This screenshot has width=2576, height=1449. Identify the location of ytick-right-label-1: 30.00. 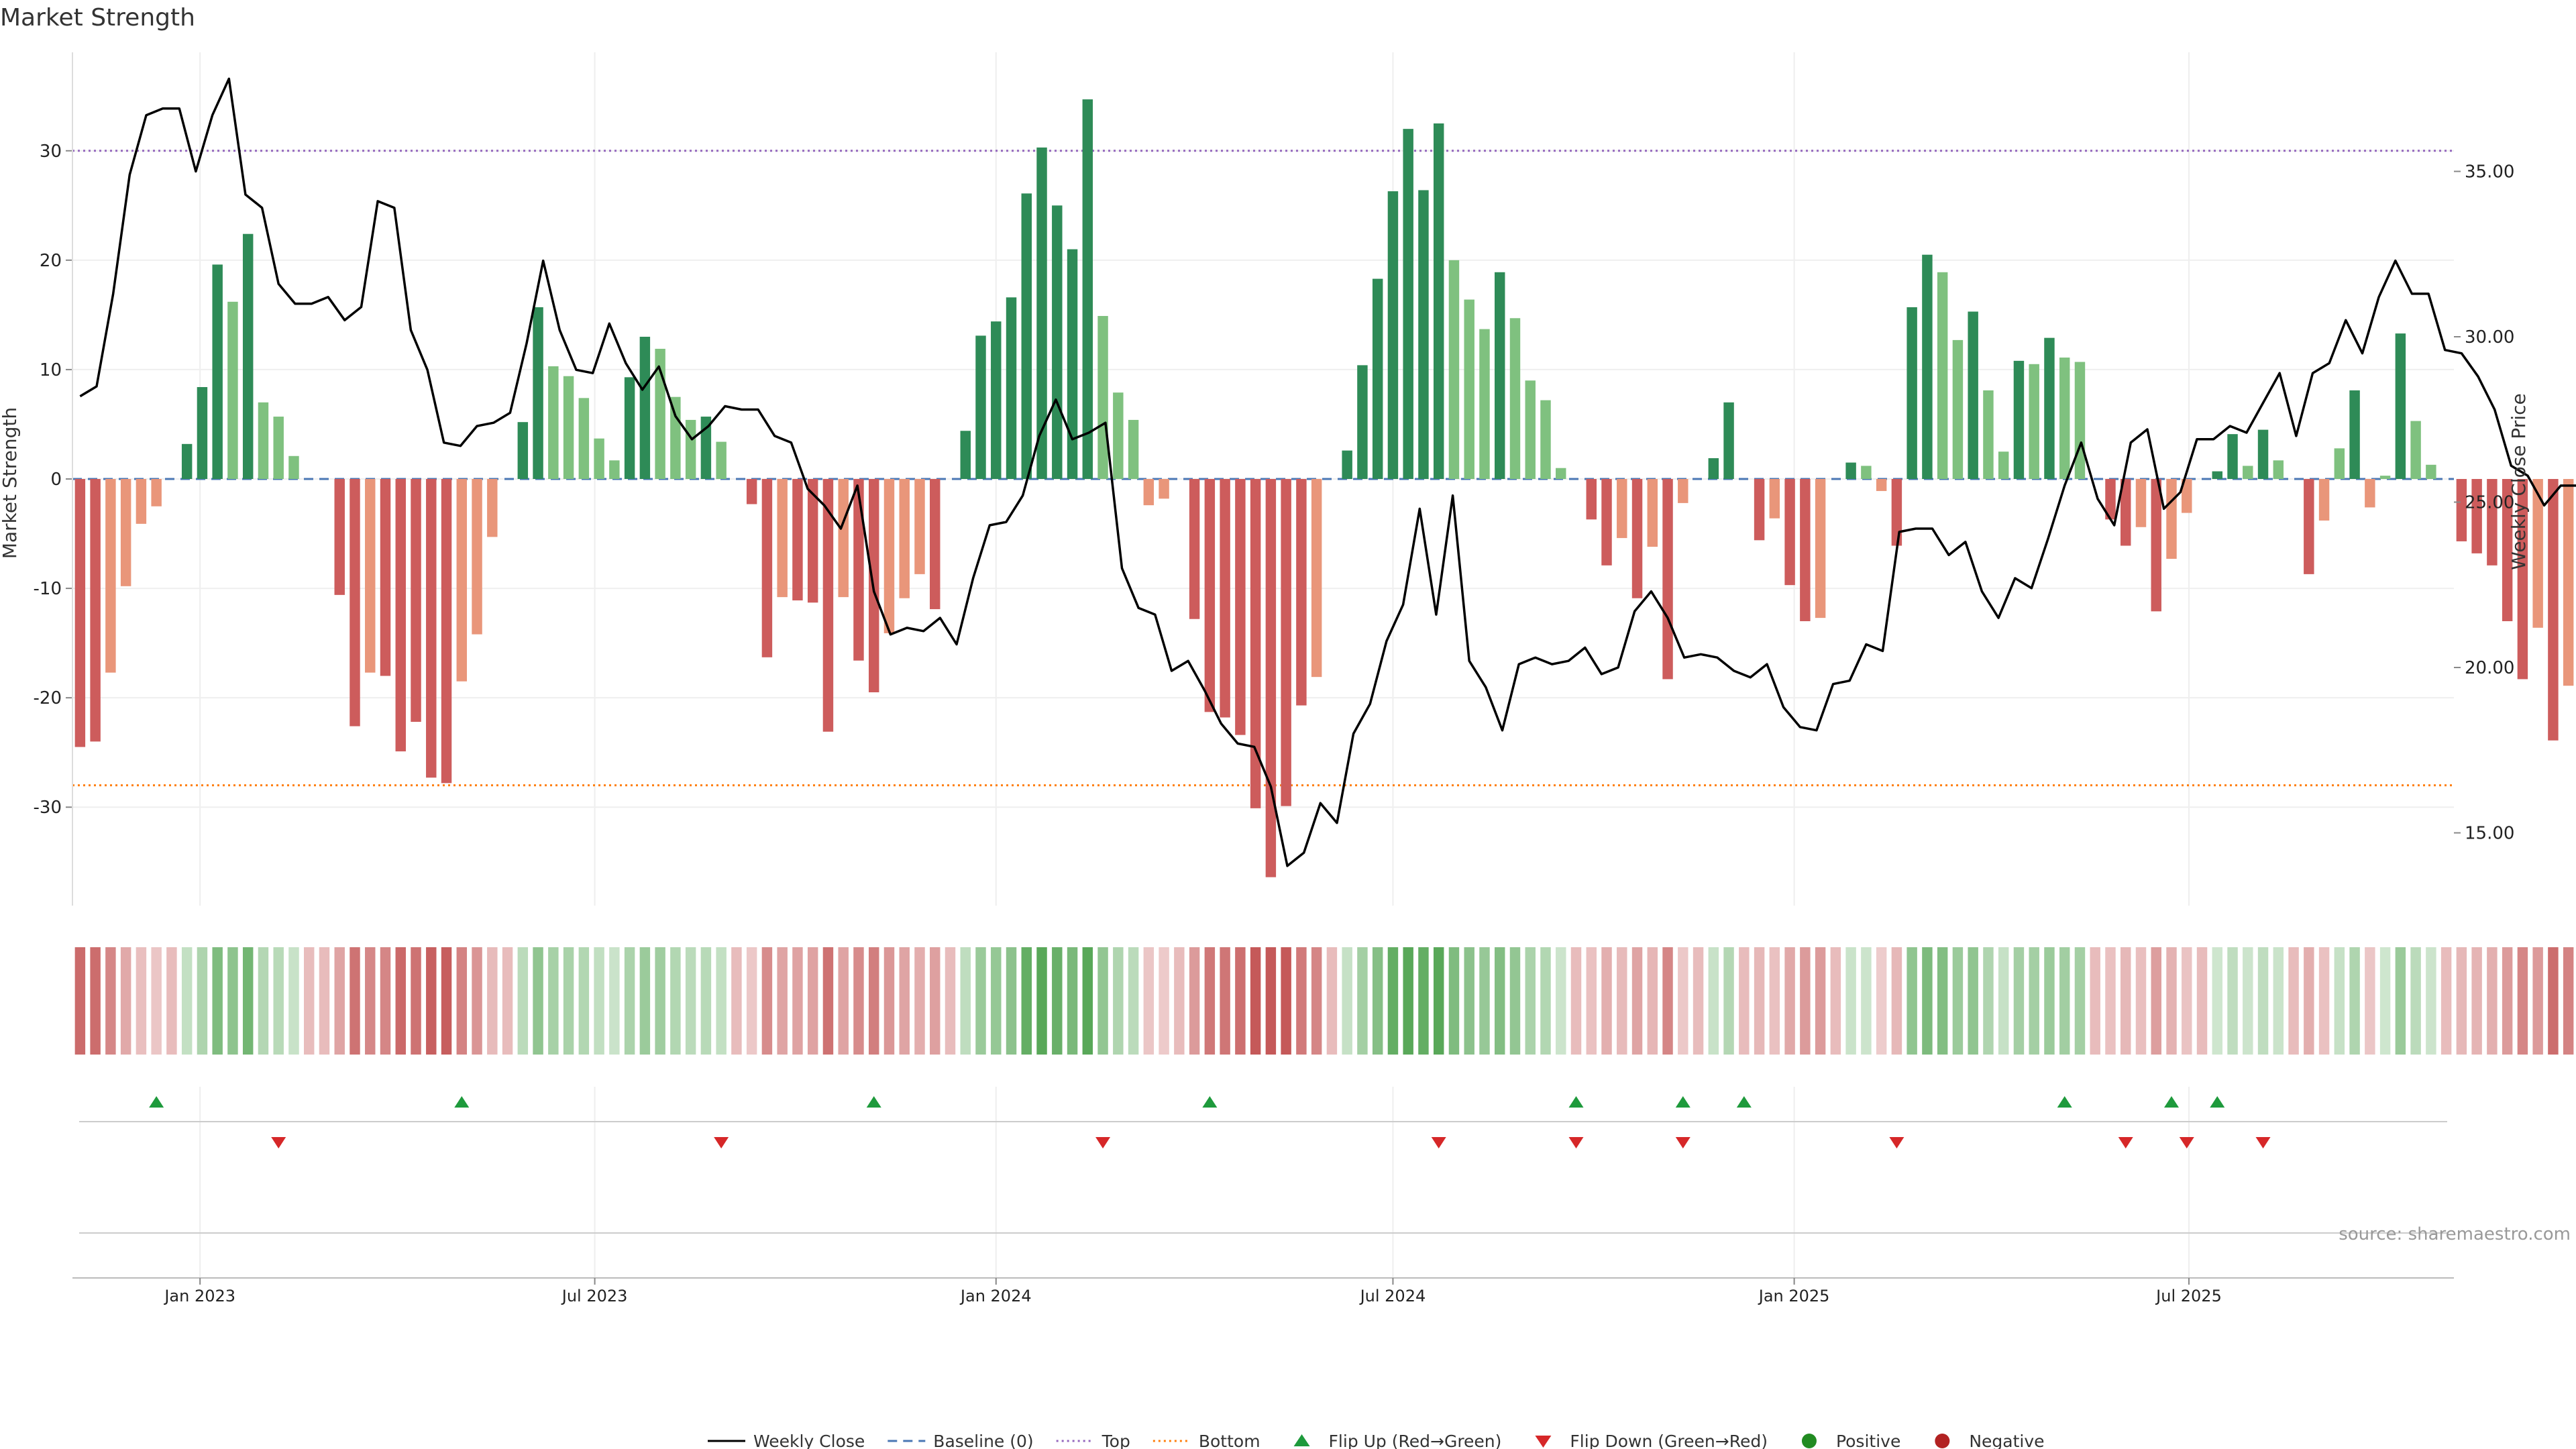
(2489, 337).